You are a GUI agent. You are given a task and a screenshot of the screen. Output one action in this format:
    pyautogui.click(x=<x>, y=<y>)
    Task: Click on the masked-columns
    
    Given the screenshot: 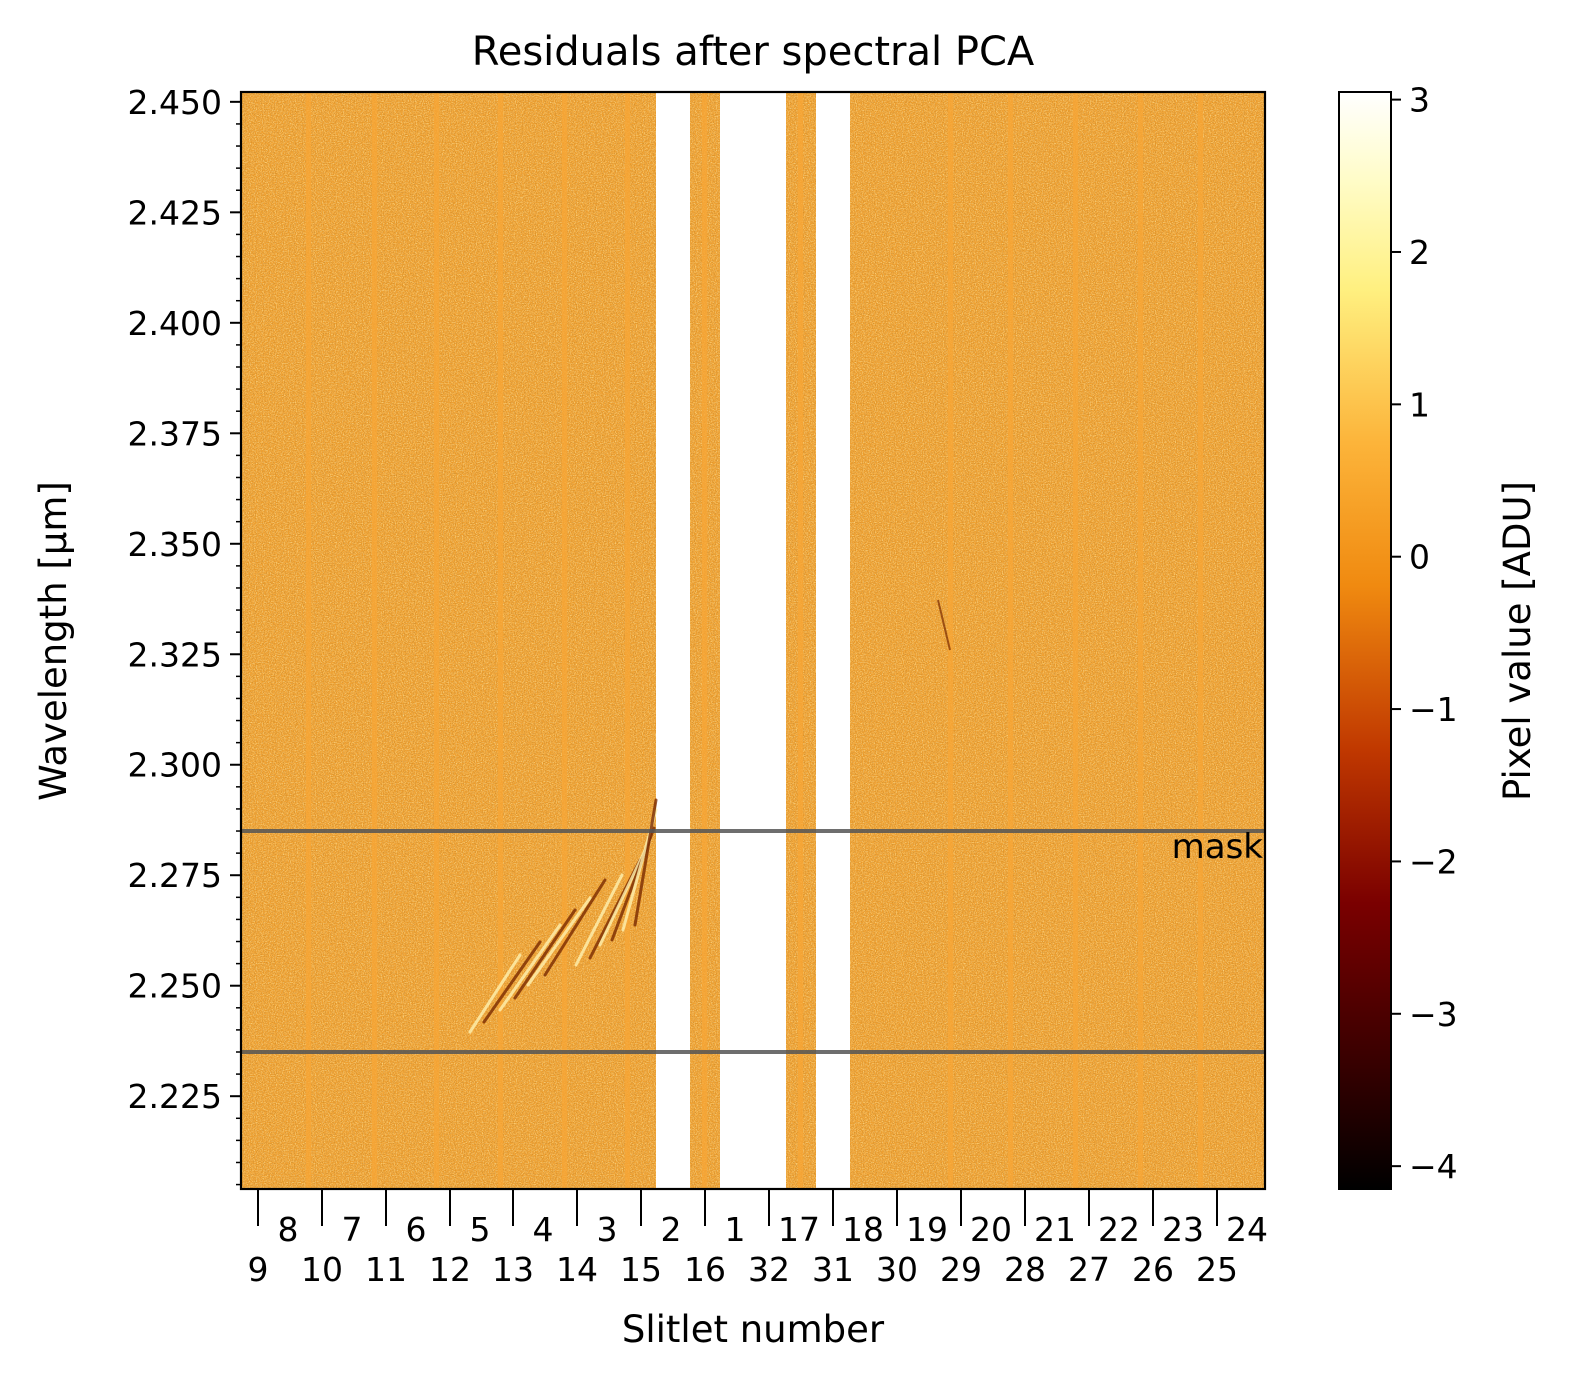 What is the action you would take?
    pyautogui.click(x=753, y=641)
    